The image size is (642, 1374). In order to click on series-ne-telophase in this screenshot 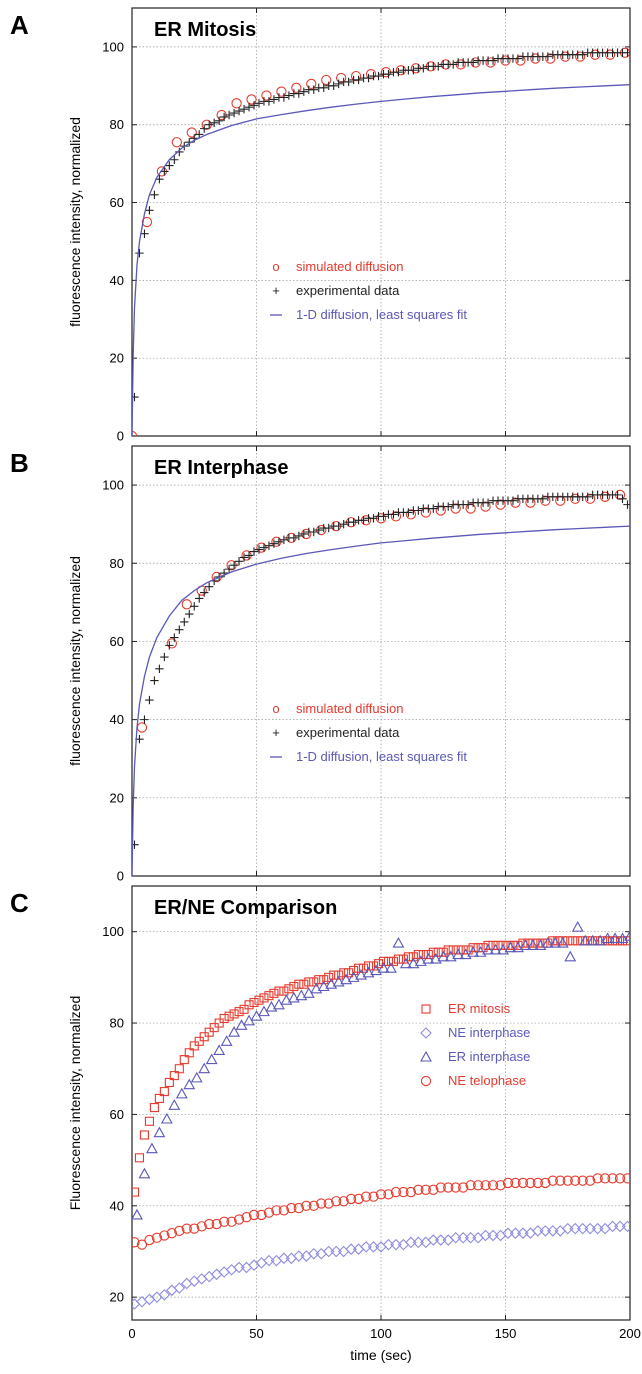, I will do `click(381, 1211)`.